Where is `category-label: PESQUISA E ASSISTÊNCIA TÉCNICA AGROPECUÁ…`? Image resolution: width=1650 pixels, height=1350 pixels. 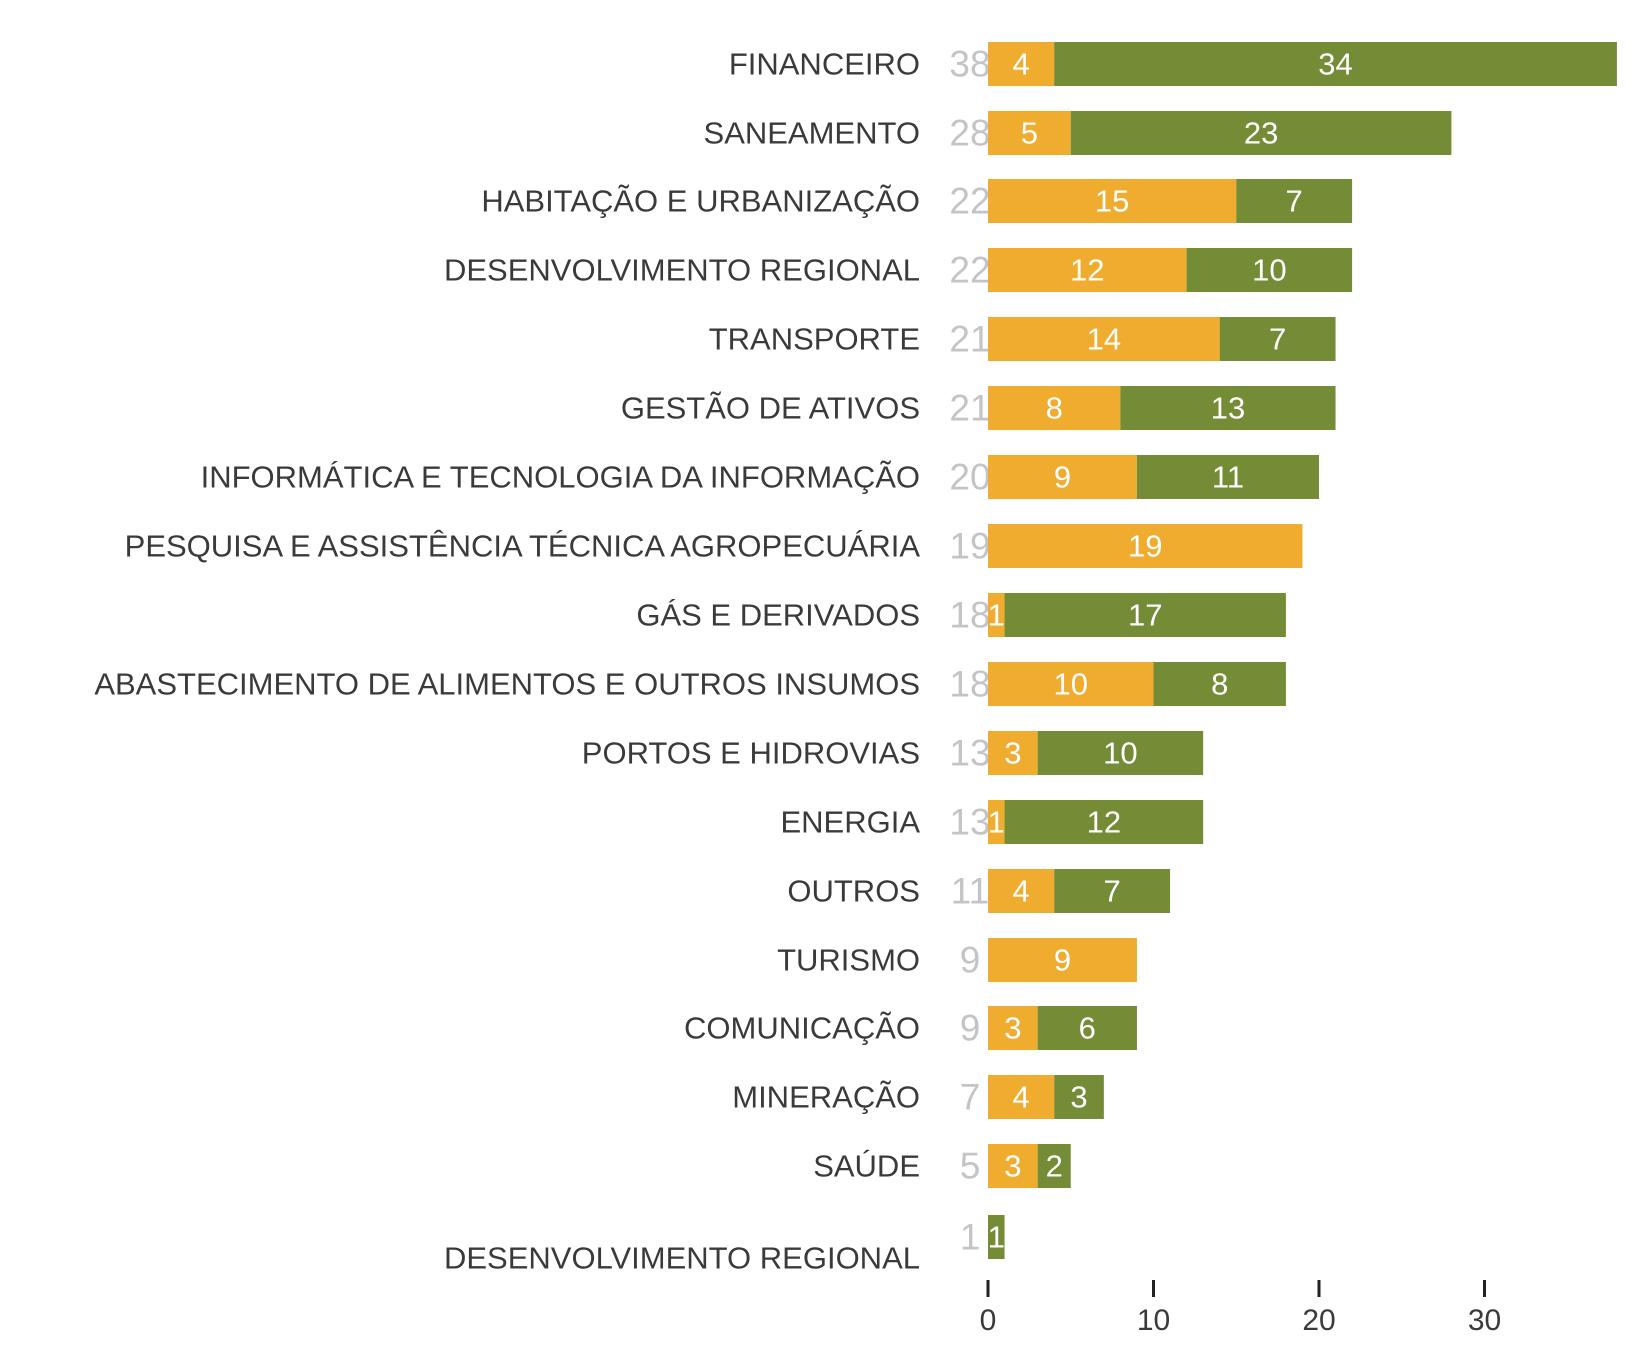 category-label: PESQUISA E ASSISTÊNCIA TÉCNICA AGROPECUÁ… is located at coordinates (523, 546).